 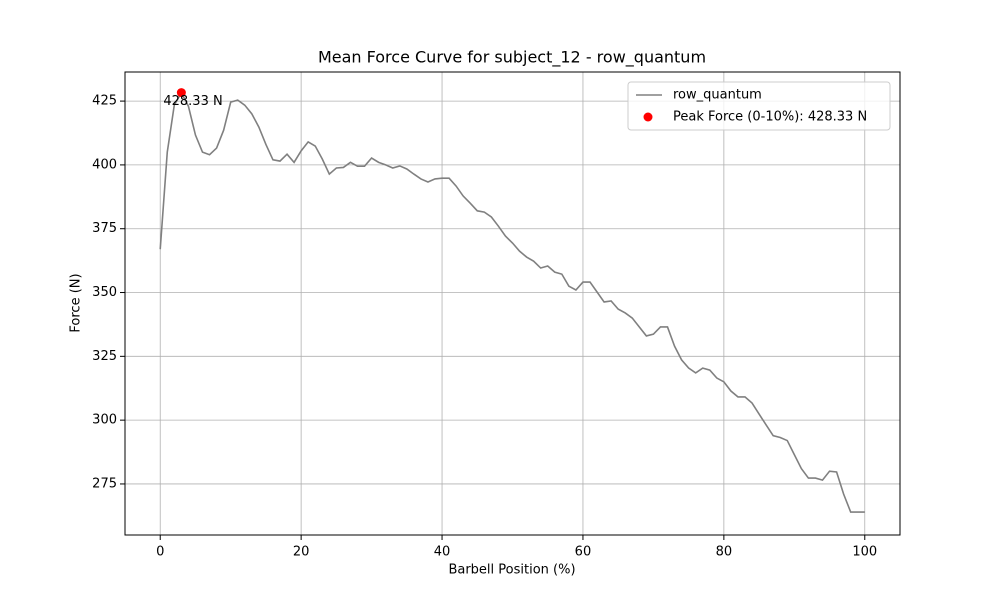 What do you see at coordinates (160, 552) in the screenshot?
I see `x-tick-label: 0` at bounding box center [160, 552].